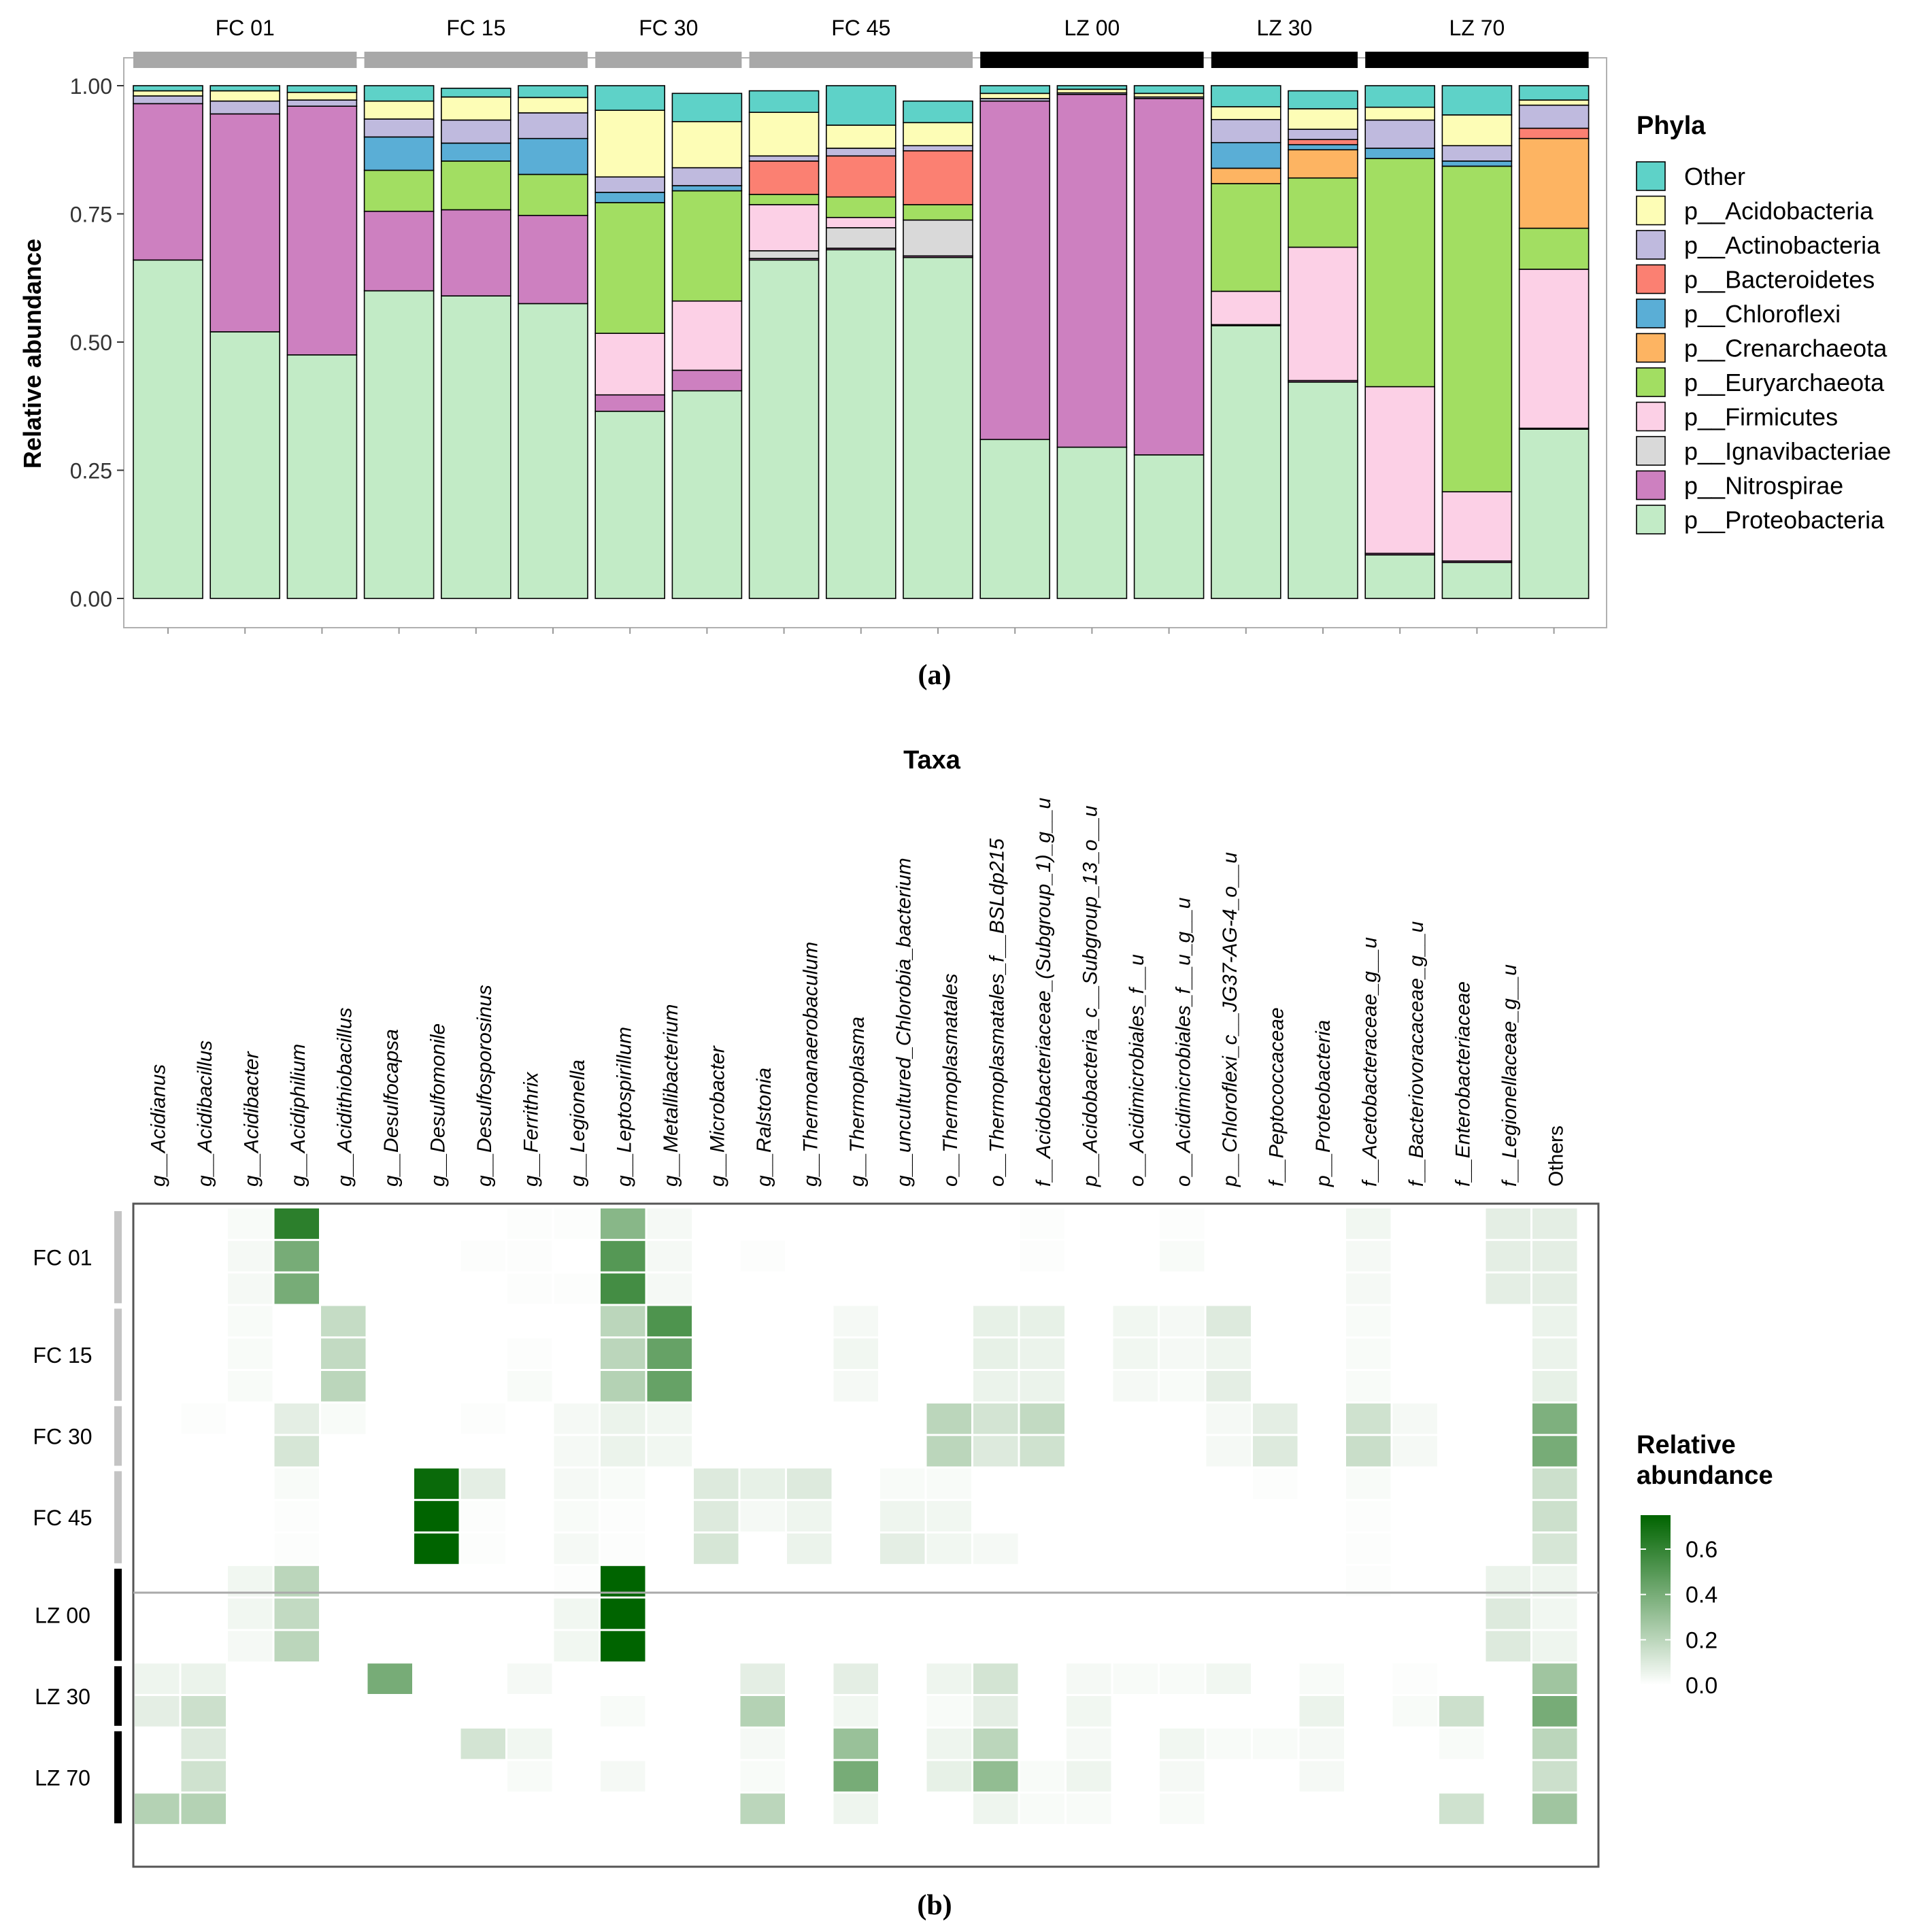  I want to click on y-tick-label: 1.00, so click(91, 86).